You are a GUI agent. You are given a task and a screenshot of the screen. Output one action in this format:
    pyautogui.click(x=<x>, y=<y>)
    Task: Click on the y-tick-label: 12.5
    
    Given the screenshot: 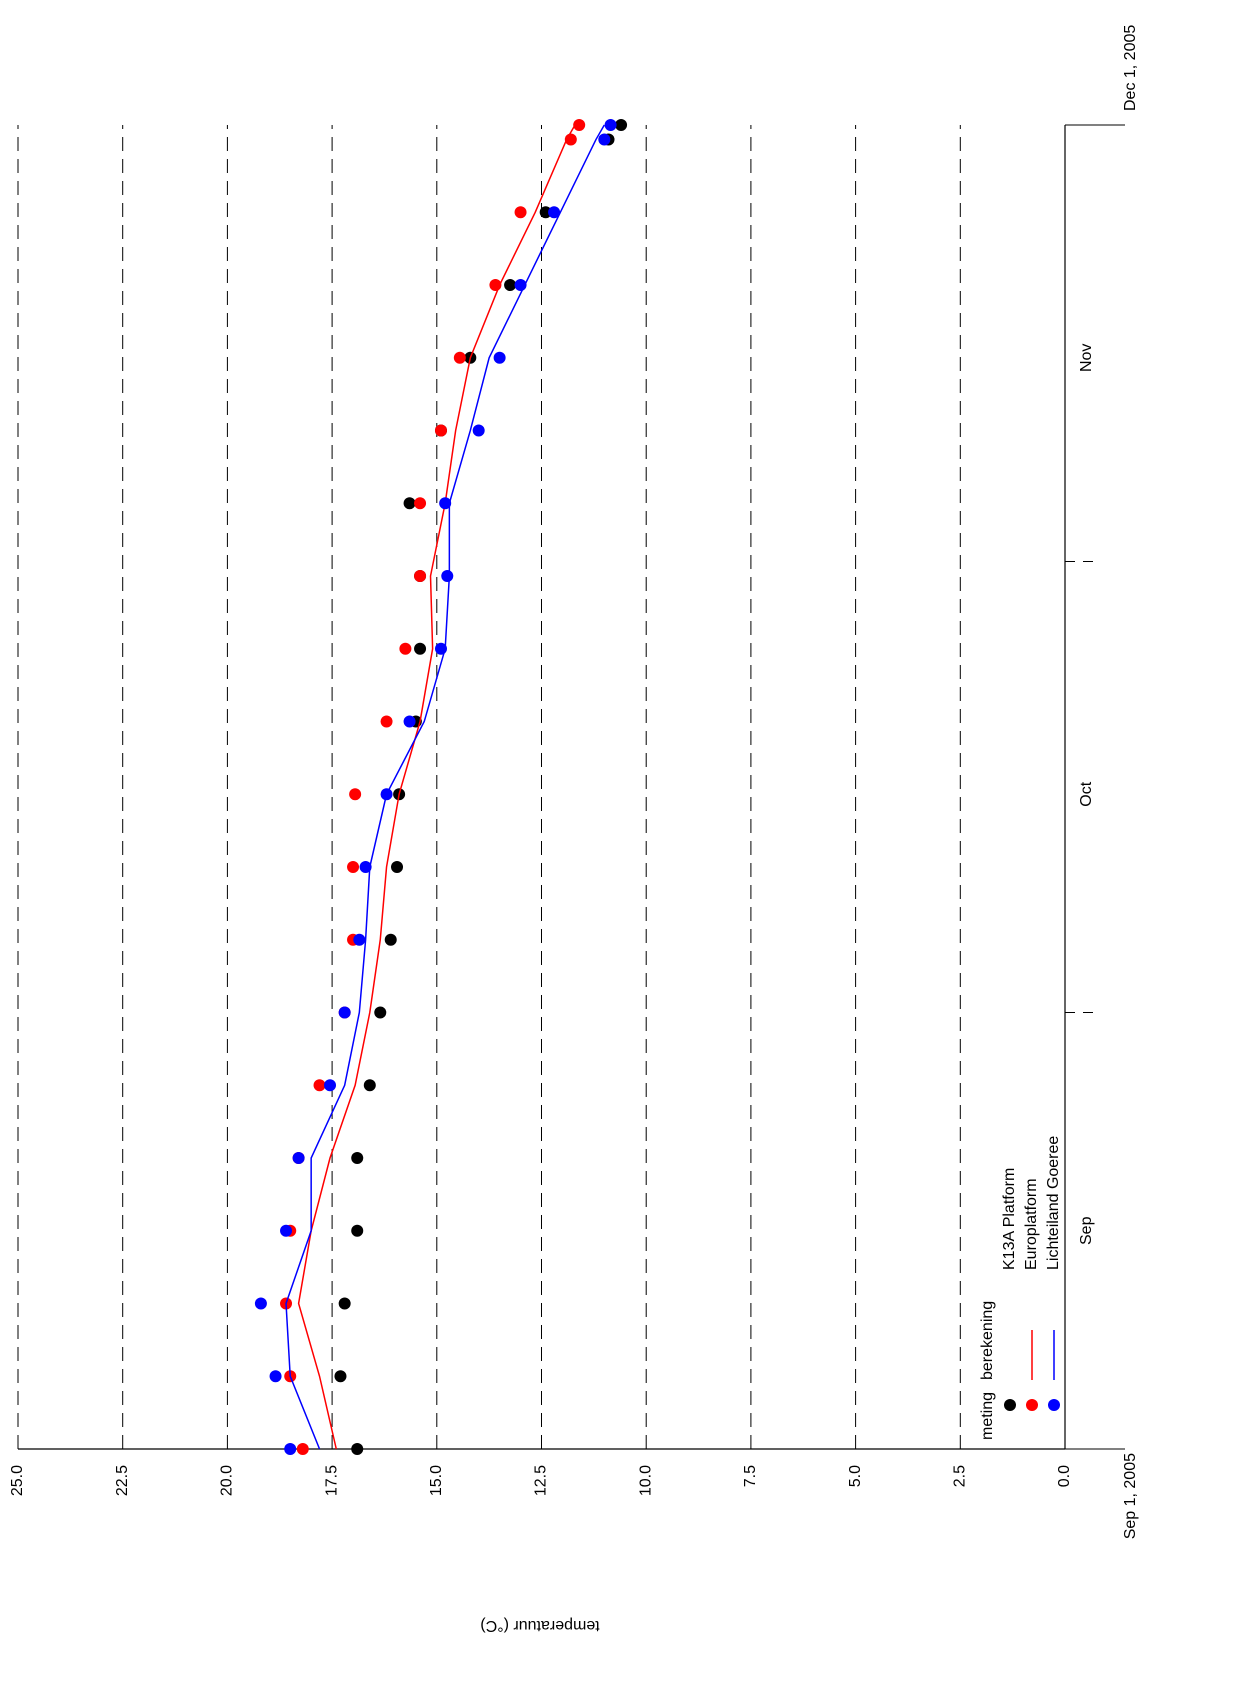 What is the action you would take?
    pyautogui.click(x=541, y=1480)
    